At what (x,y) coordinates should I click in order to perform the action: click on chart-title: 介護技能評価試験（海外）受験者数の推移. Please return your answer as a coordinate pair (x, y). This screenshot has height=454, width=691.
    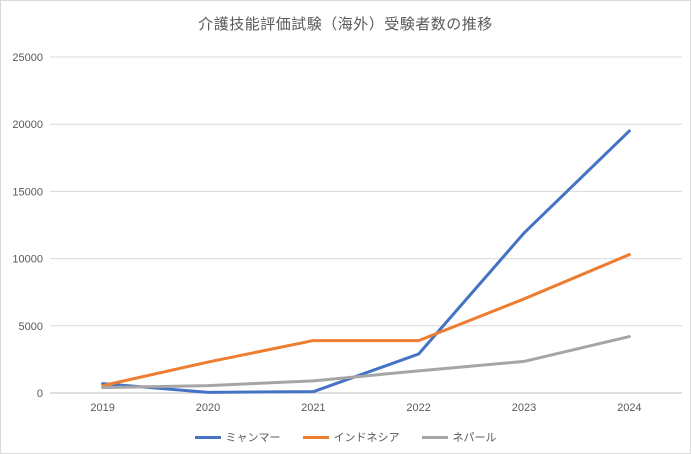
    Looking at the image, I should click on (345, 24).